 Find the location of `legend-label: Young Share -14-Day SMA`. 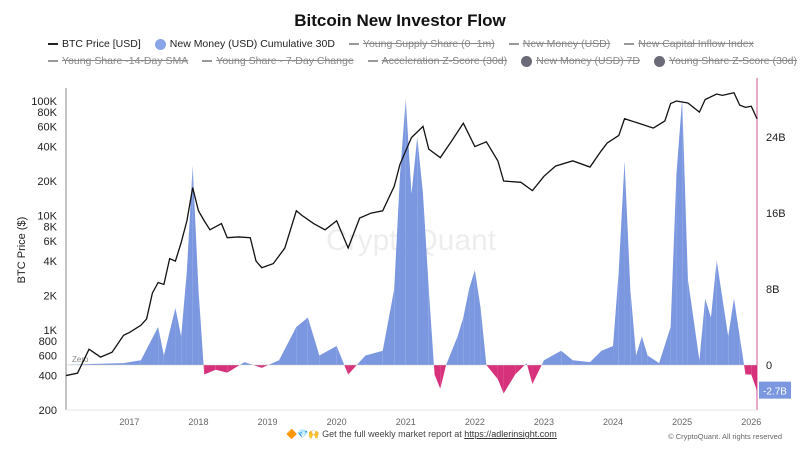

legend-label: Young Share -14-Day SMA is located at coordinates (125, 61).